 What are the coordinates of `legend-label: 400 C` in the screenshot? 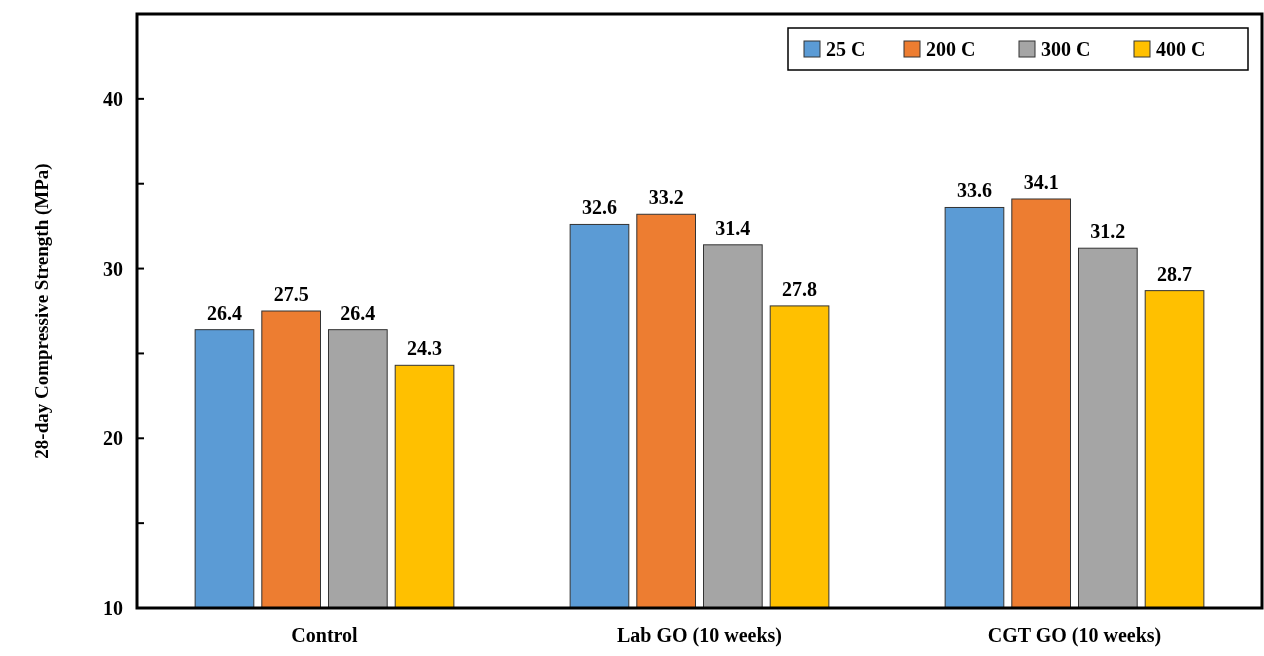 It's located at (1181, 49).